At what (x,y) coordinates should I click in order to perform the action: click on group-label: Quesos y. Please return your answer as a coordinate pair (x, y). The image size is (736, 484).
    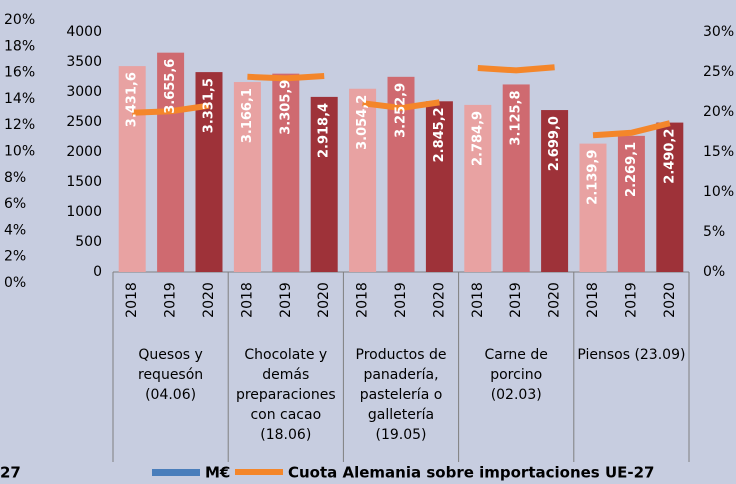
    Looking at the image, I should click on (170, 355).